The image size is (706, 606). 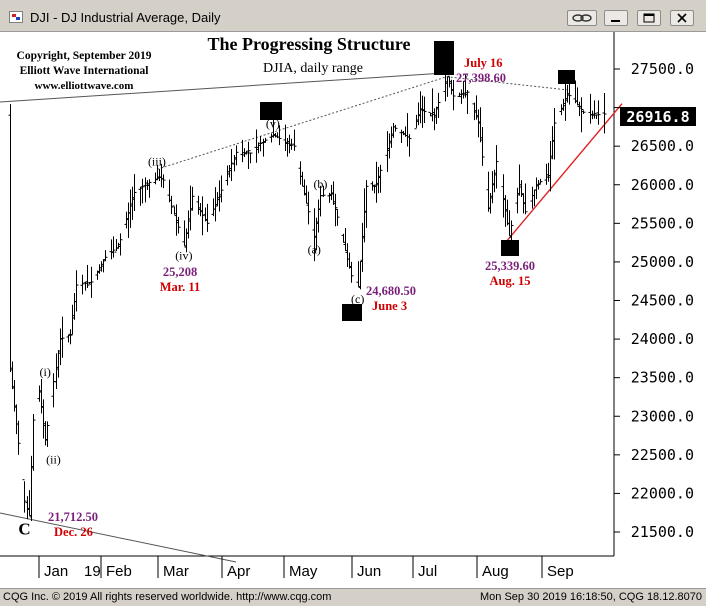 What do you see at coordinates (314, 249) in the screenshot?
I see `wave-label: (a)` at bounding box center [314, 249].